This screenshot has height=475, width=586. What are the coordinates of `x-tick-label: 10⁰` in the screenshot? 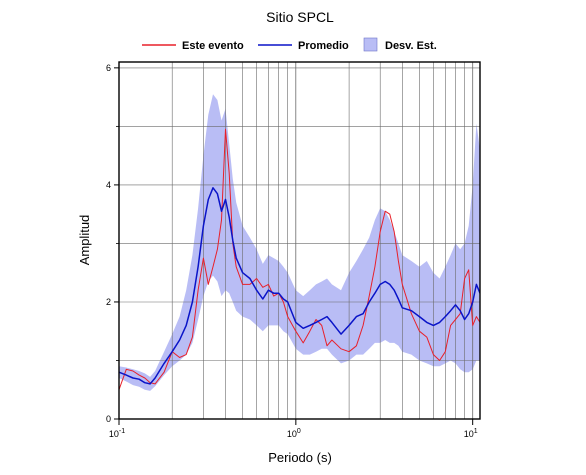 It's located at (294, 433).